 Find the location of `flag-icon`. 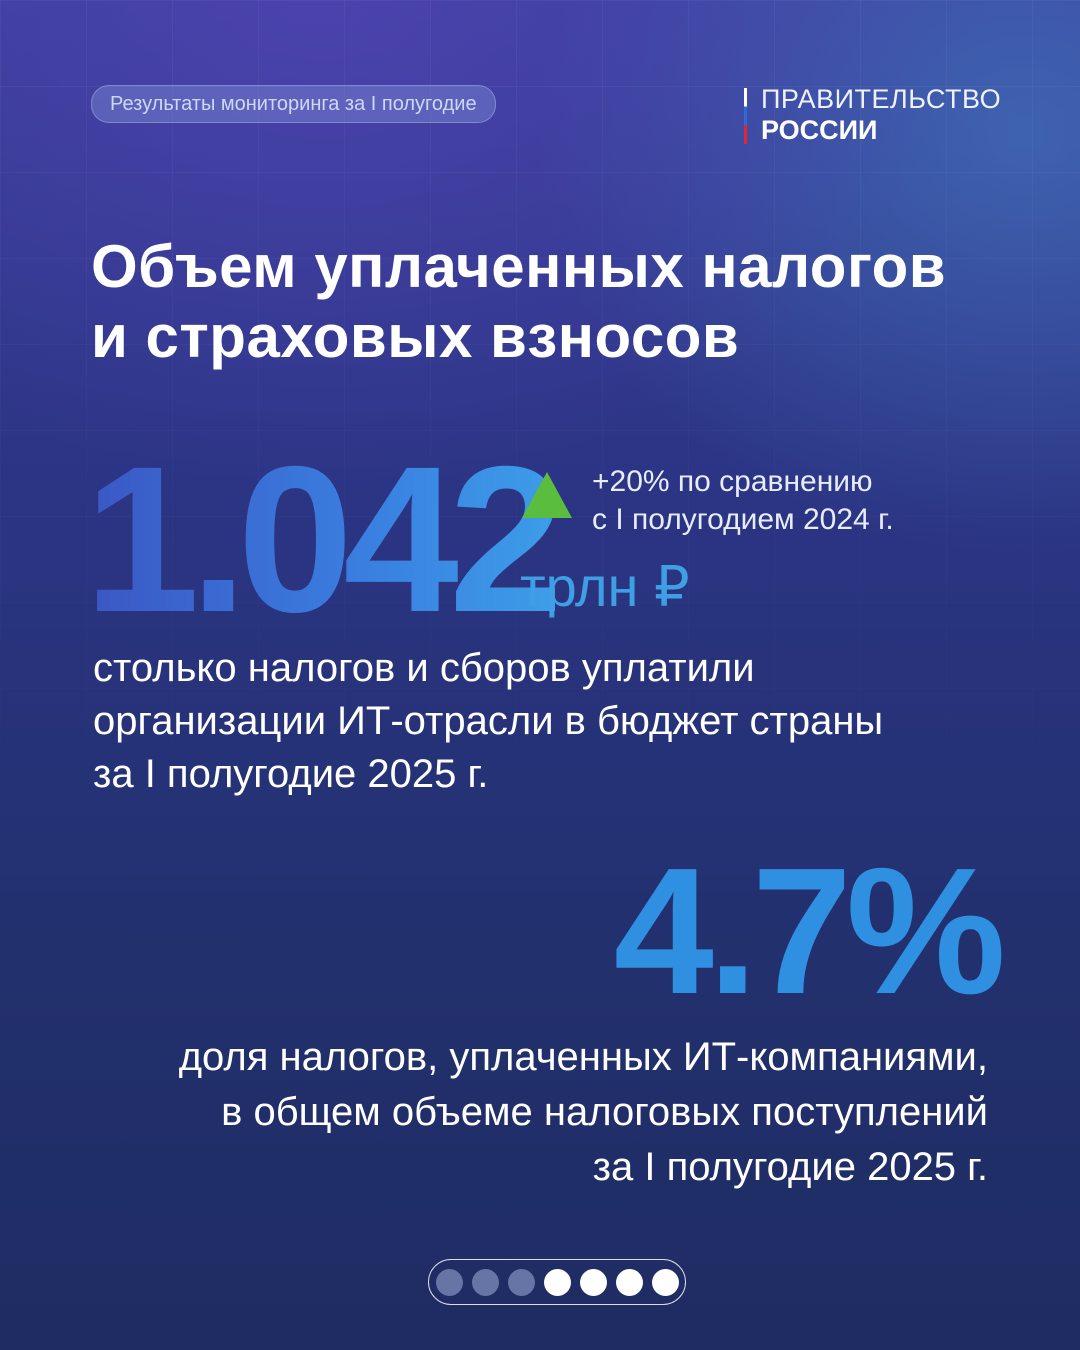

flag-icon is located at coordinates (745, 116).